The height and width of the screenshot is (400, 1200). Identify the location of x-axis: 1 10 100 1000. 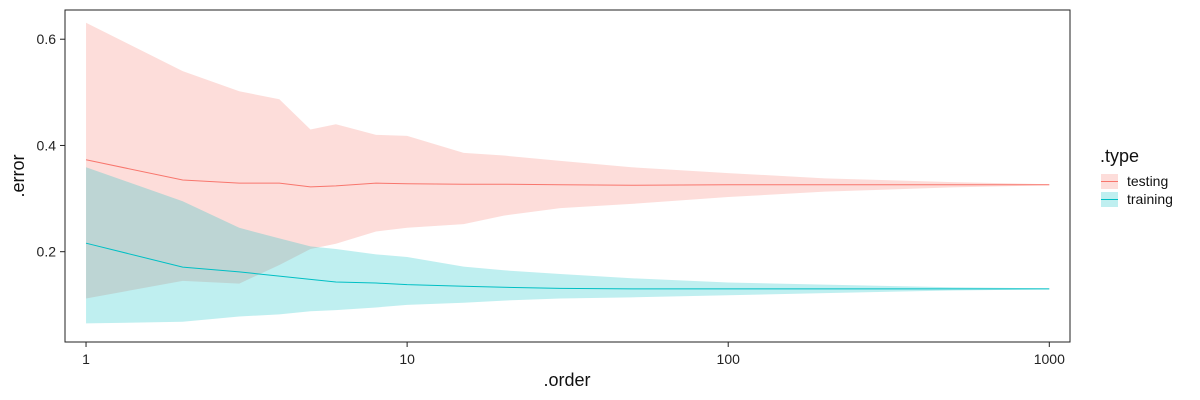
(573, 354).